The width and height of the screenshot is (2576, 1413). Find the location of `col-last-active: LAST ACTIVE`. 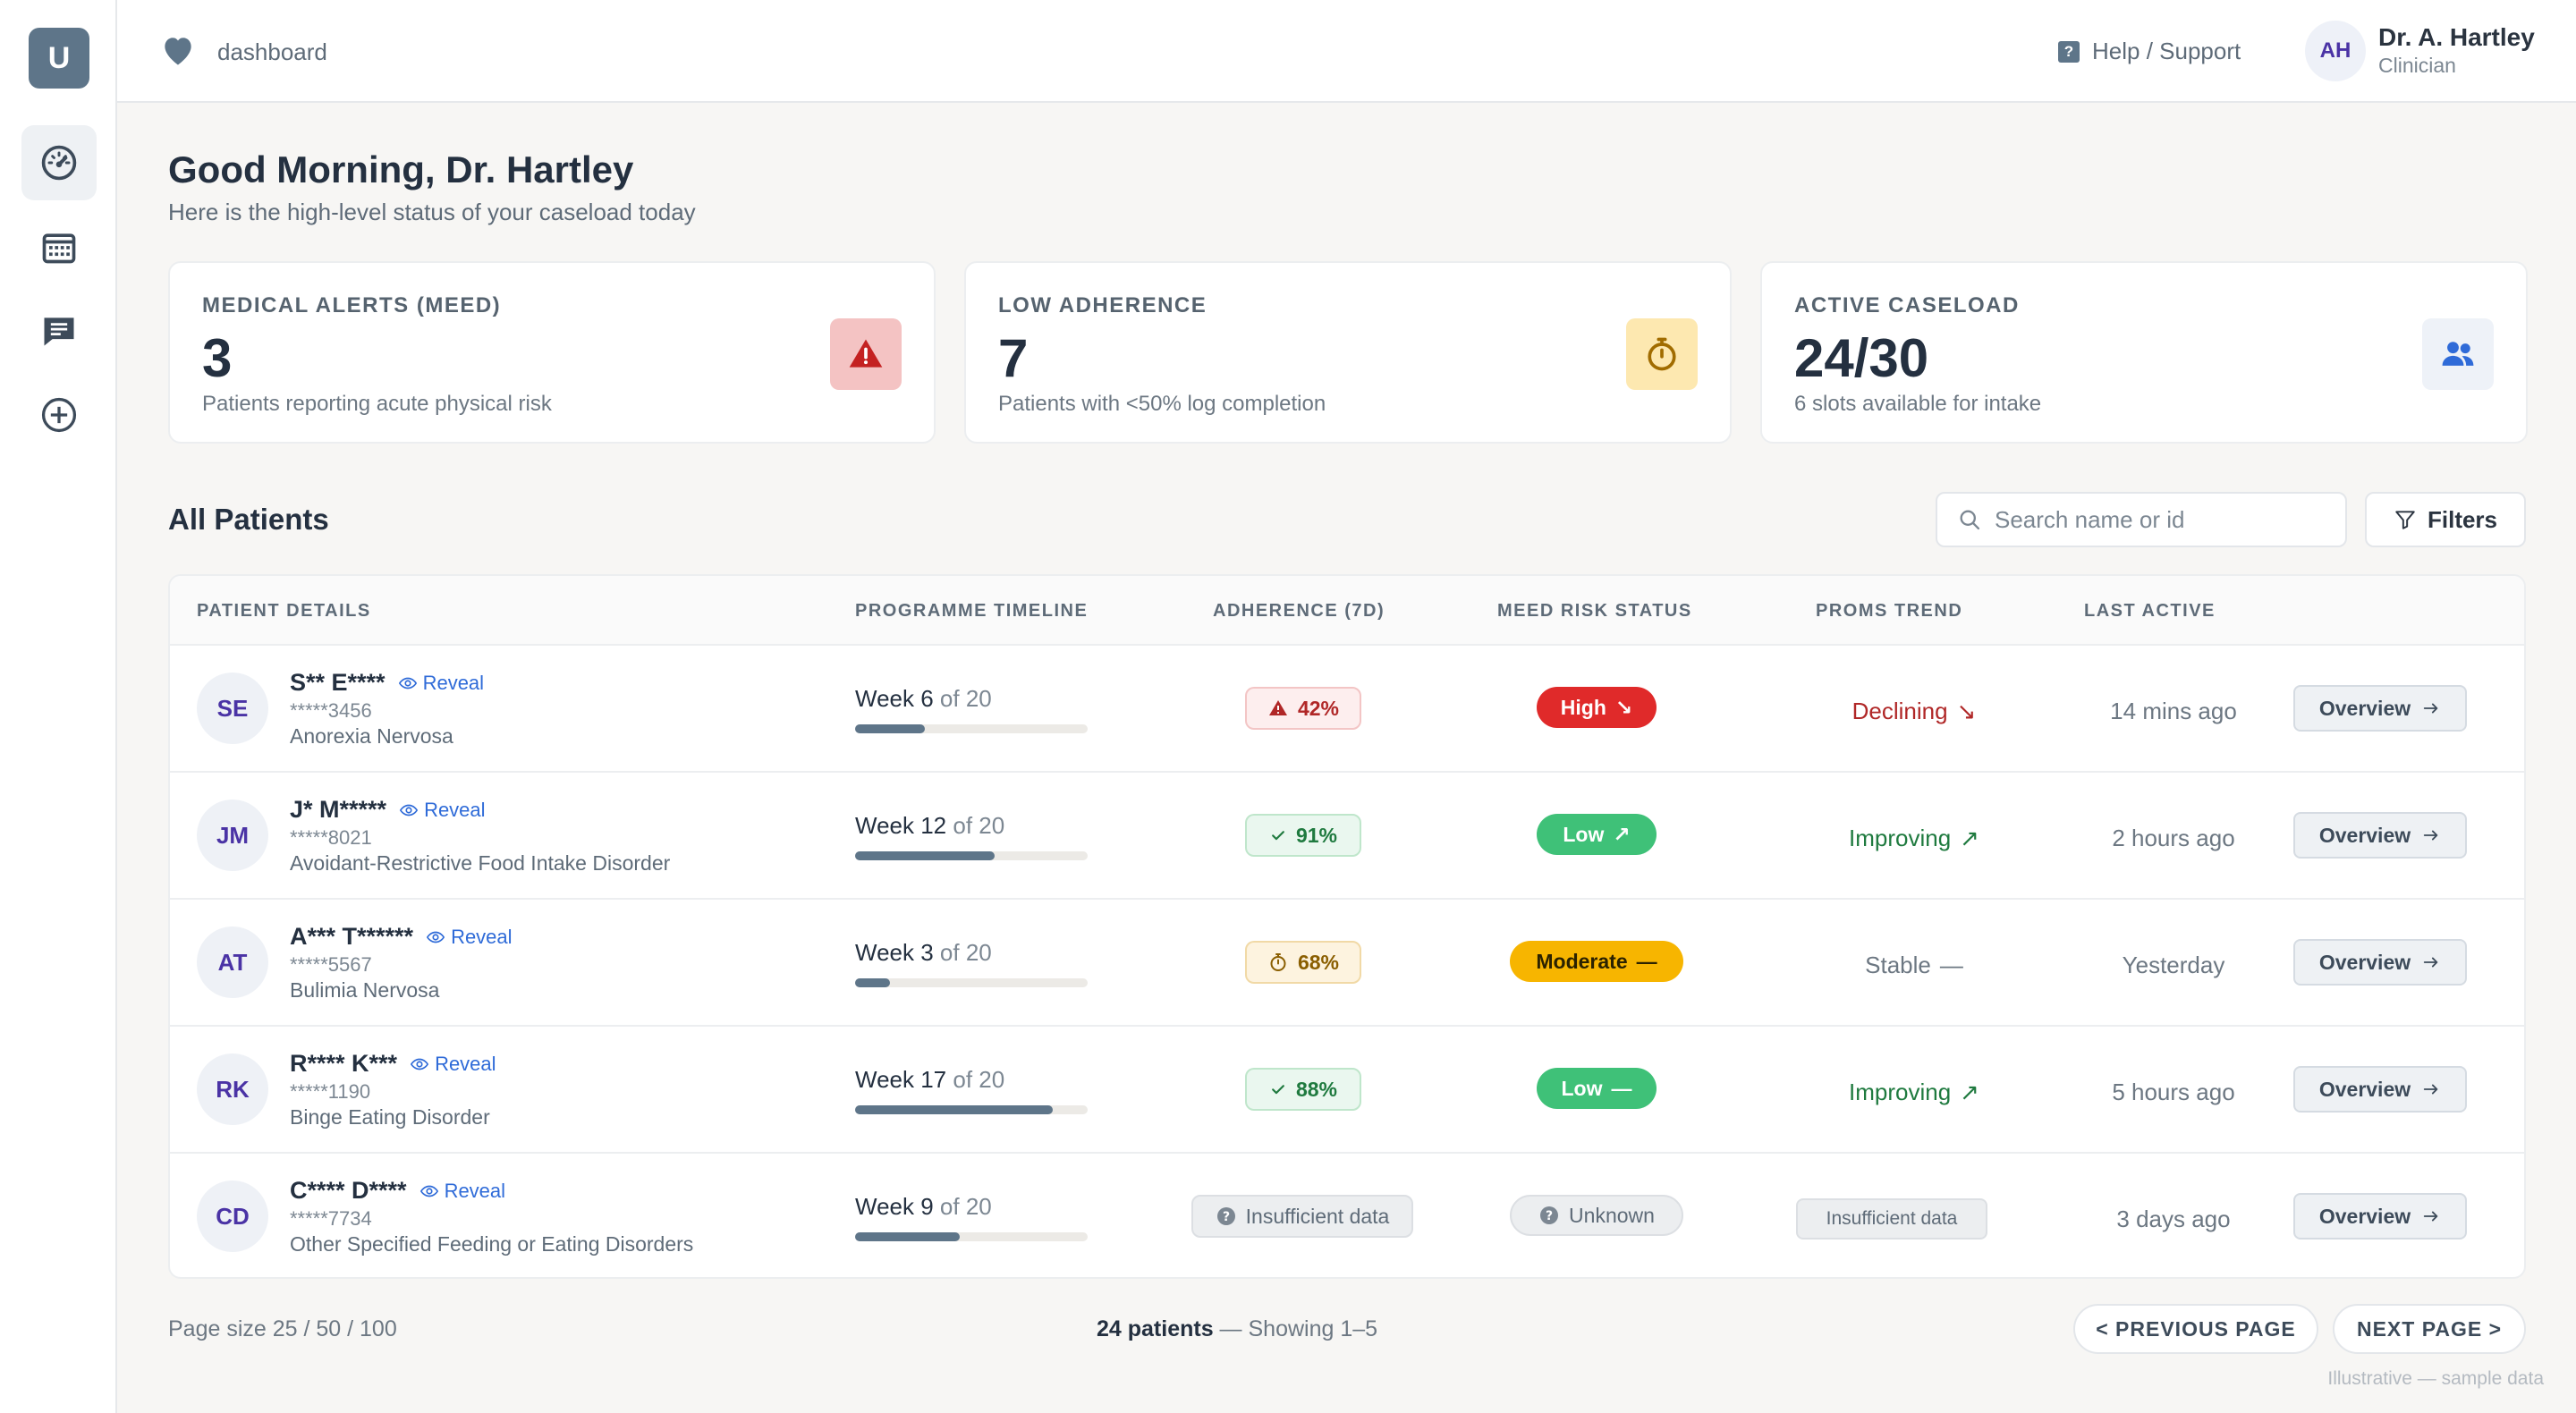

col-last-active: LAST ACTIVE is located at coordinates (2150, 611).